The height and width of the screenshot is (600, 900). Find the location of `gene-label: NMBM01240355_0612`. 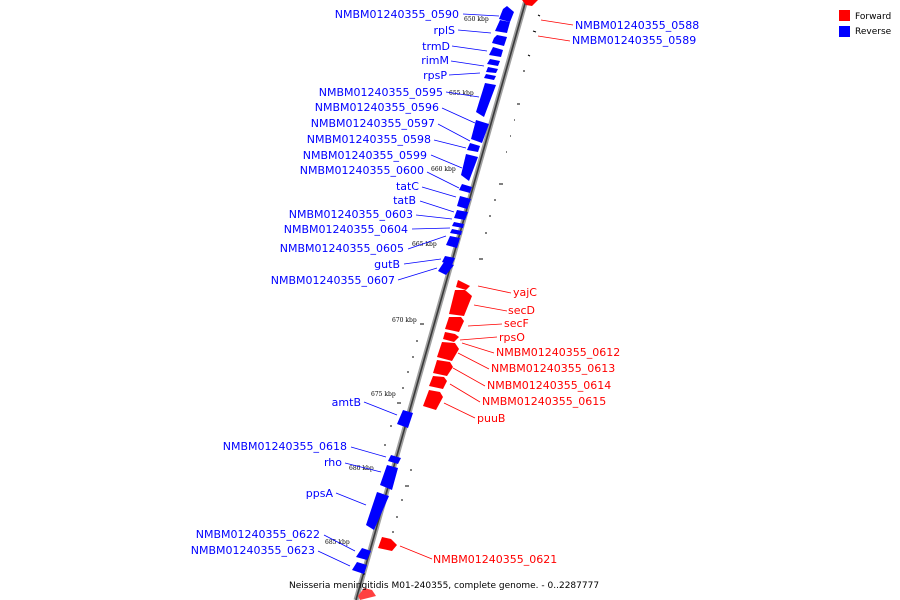

gene-label: NMBM01240355_0612 is located at coordinates (558, 352).